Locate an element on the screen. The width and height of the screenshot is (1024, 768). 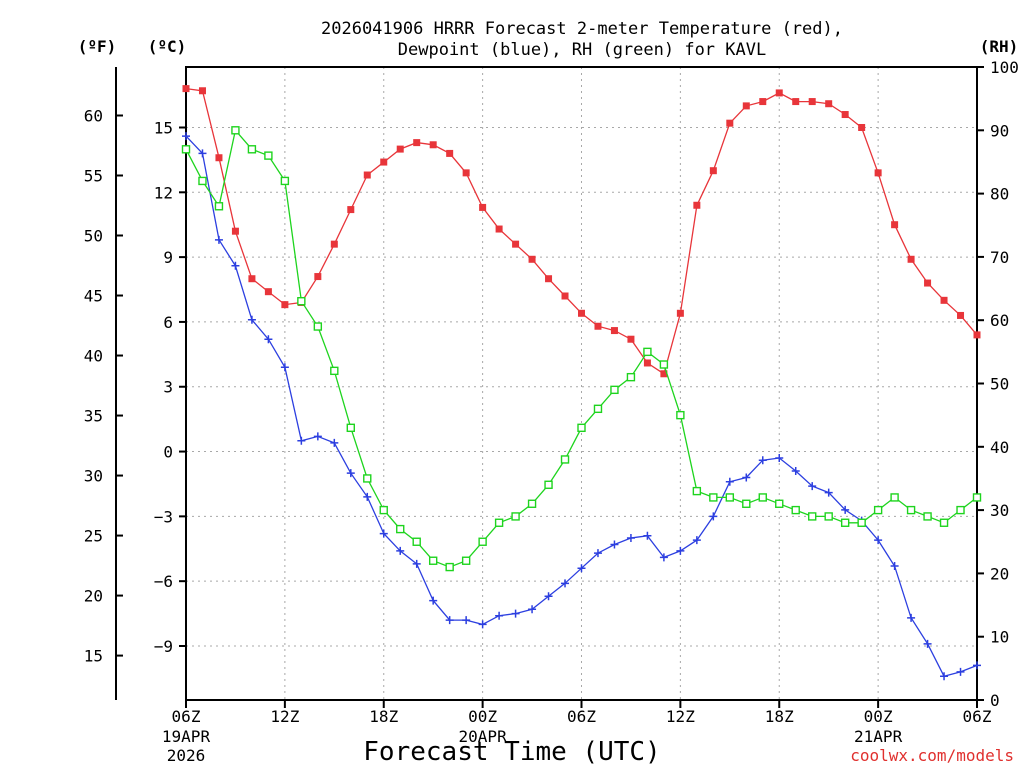
x-tick-year-0: 2026 is located at coordinates (186, 755).